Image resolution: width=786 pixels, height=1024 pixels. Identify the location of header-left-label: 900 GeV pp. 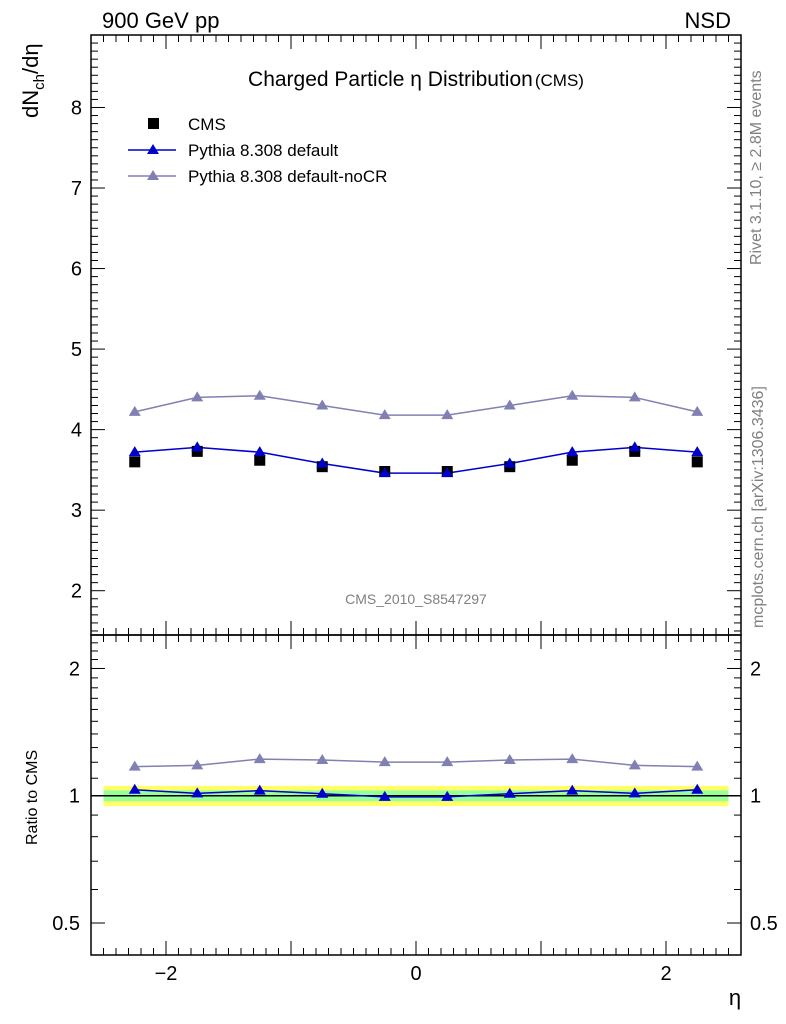
(160, 20).